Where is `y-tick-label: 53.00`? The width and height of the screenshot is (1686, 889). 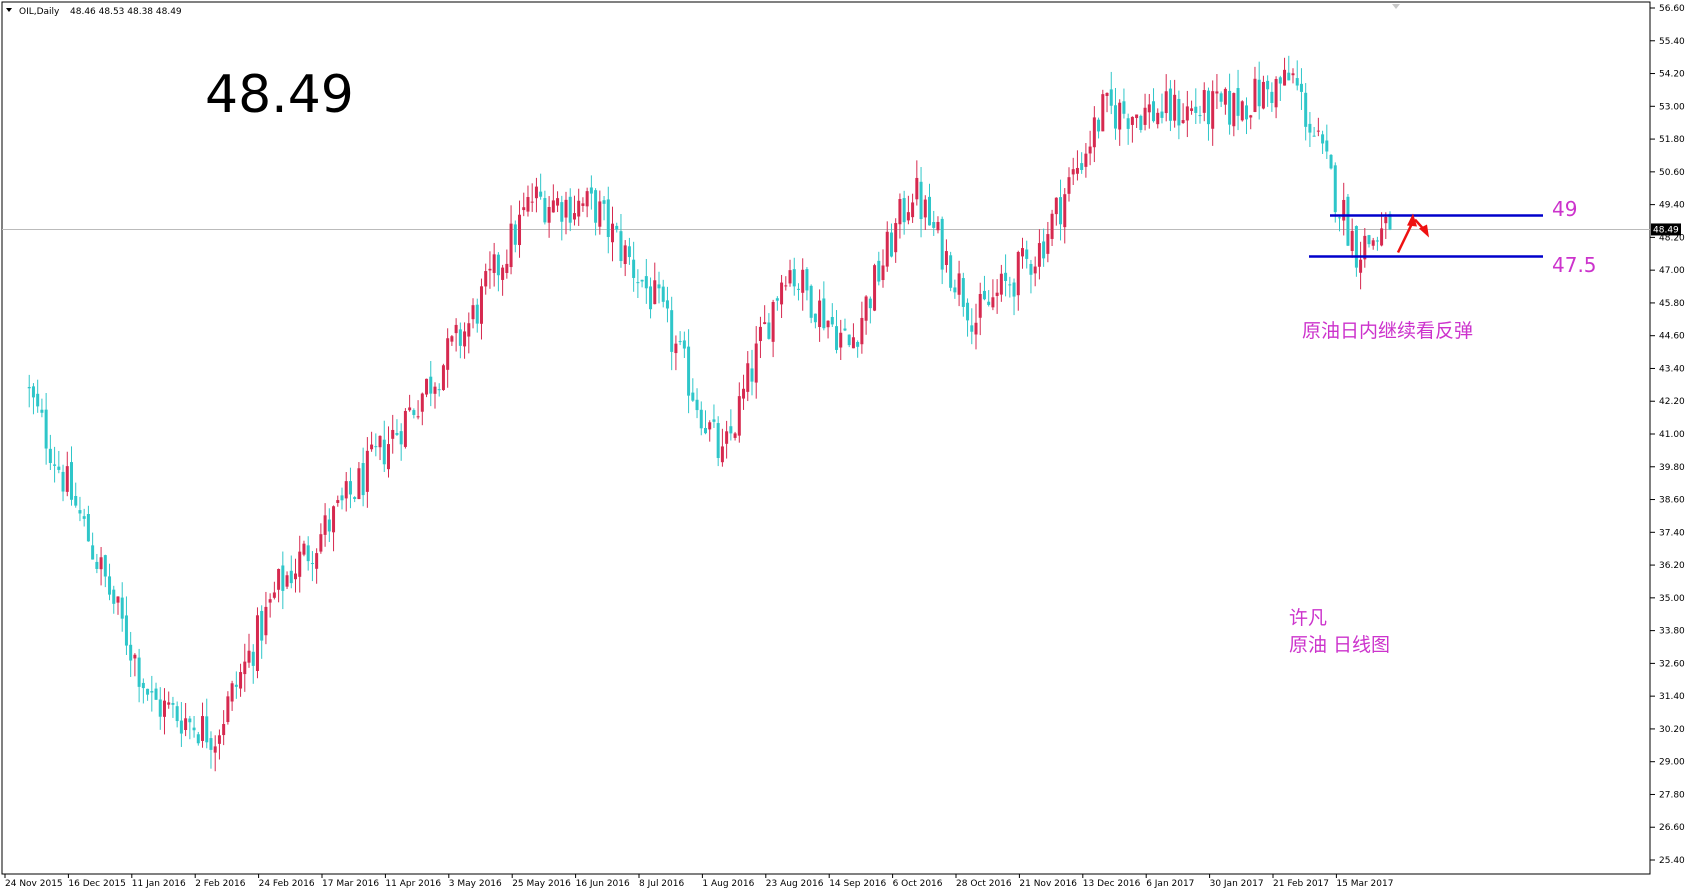 y-tick-label: 53.00 is located at coordinates (1672, 107).